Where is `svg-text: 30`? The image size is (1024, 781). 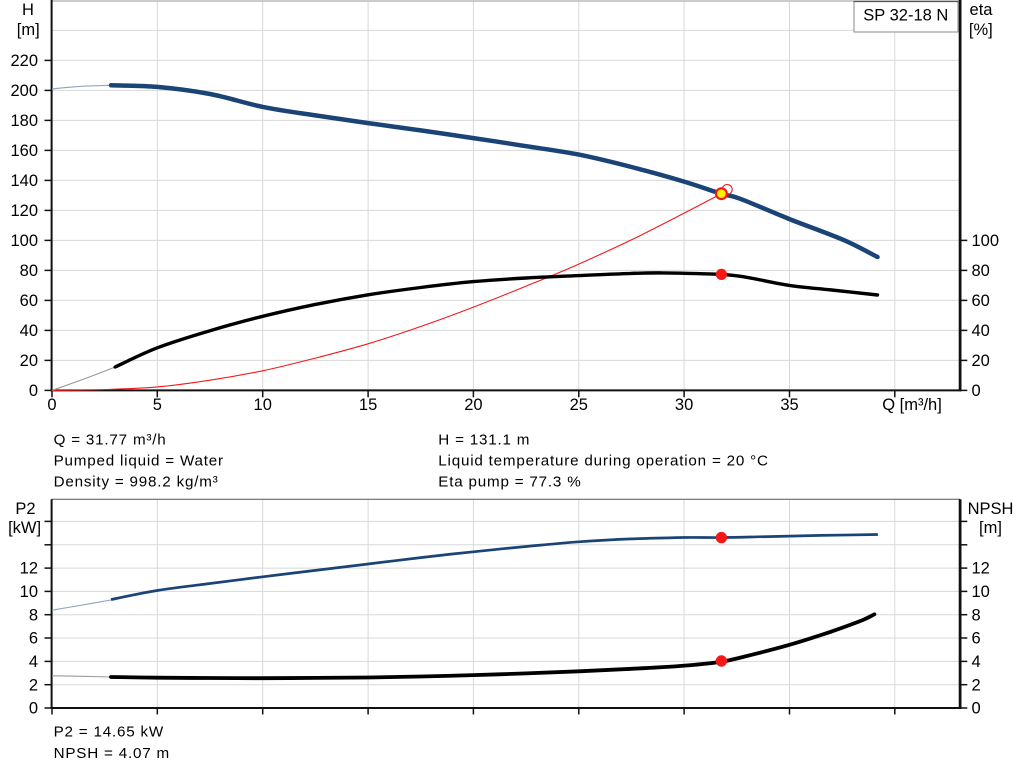 svg-text: 30 is located at coordinates (684, 405).